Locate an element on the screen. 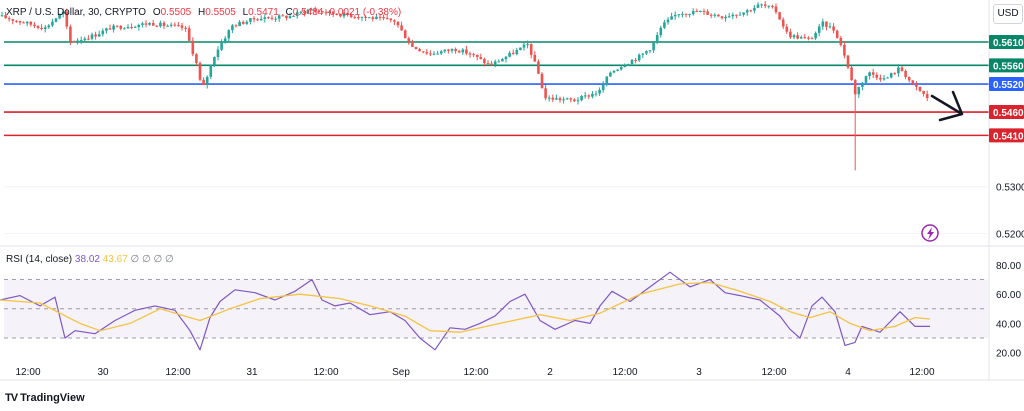 The width and height of the screenshot is (1024, 411). projected-drop-arrow is located at coordinates (947, 106).